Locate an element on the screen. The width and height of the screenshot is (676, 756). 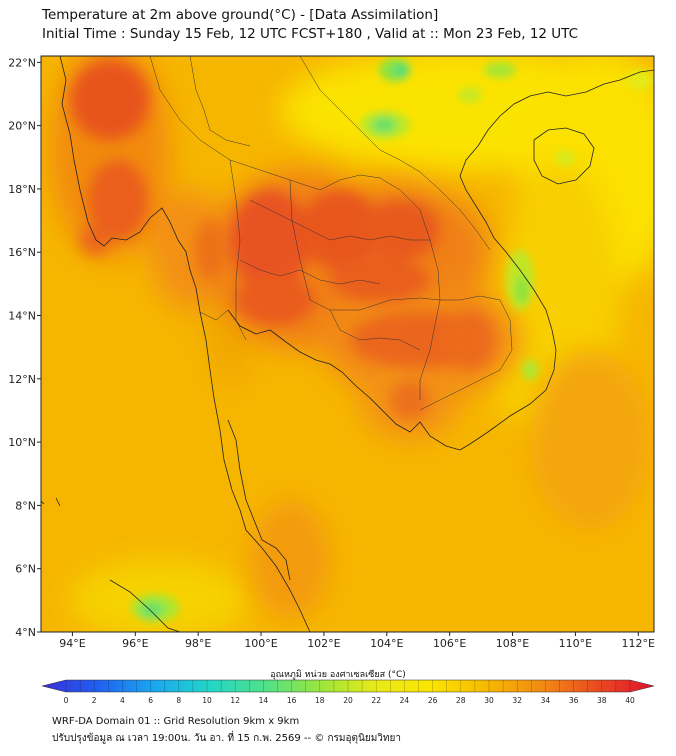
lon-tick-label: 106°E is located at coordinates (449, 643).